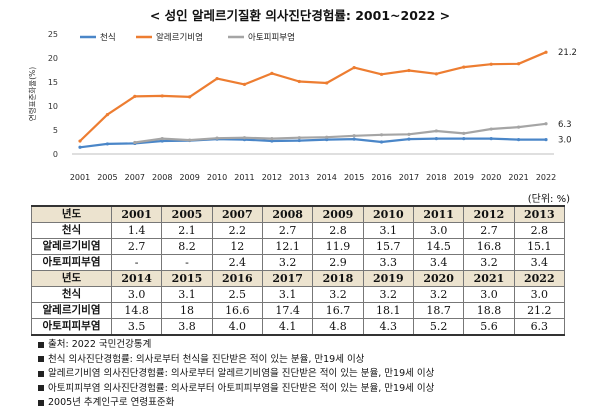 Image resolution: width=600 pixels, height=420 pixels. What do you see at coordinates (53, 82) in the screenshot?
I see `y-tick-label: 15` at bounding box center [53, 82].